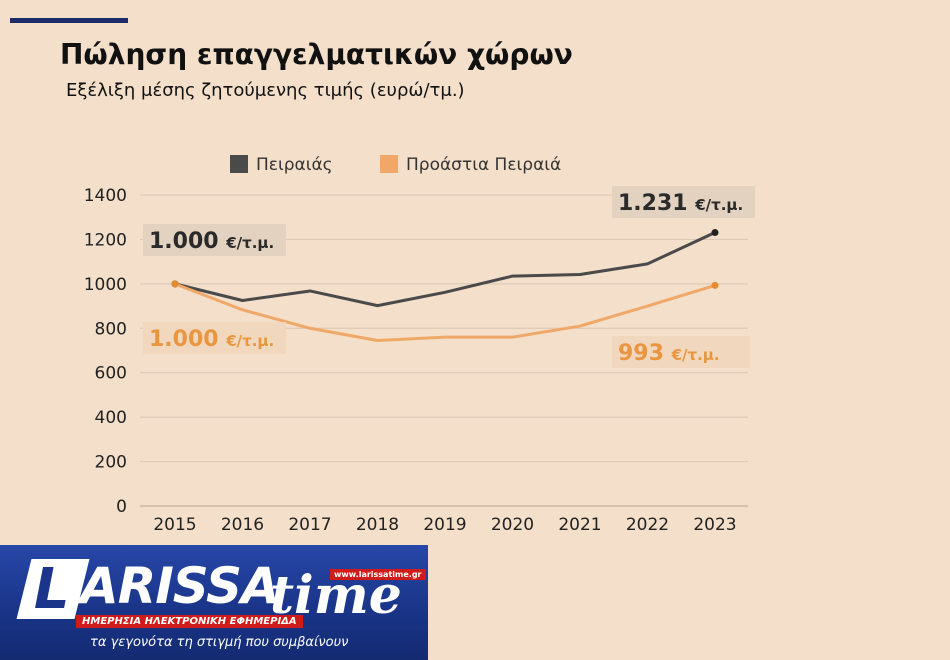 This screenshot has height=660, width=950. I want to click on value-label-number: 993, so click(645, 353).